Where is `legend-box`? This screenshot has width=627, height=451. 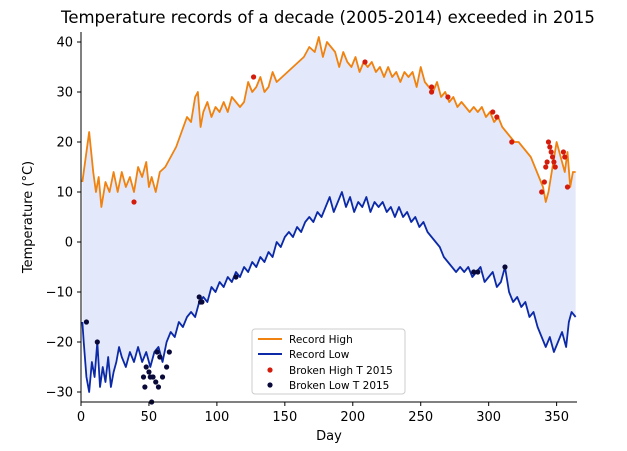 legend-box is located at coordinates (328, 361).